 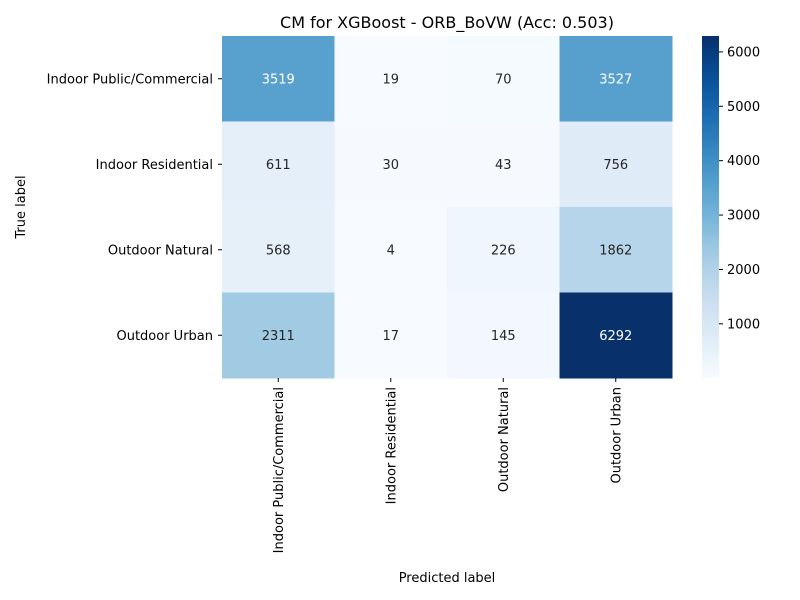 I want to click on colorbar-tick-label: 4000, so click(x=743, y=161).